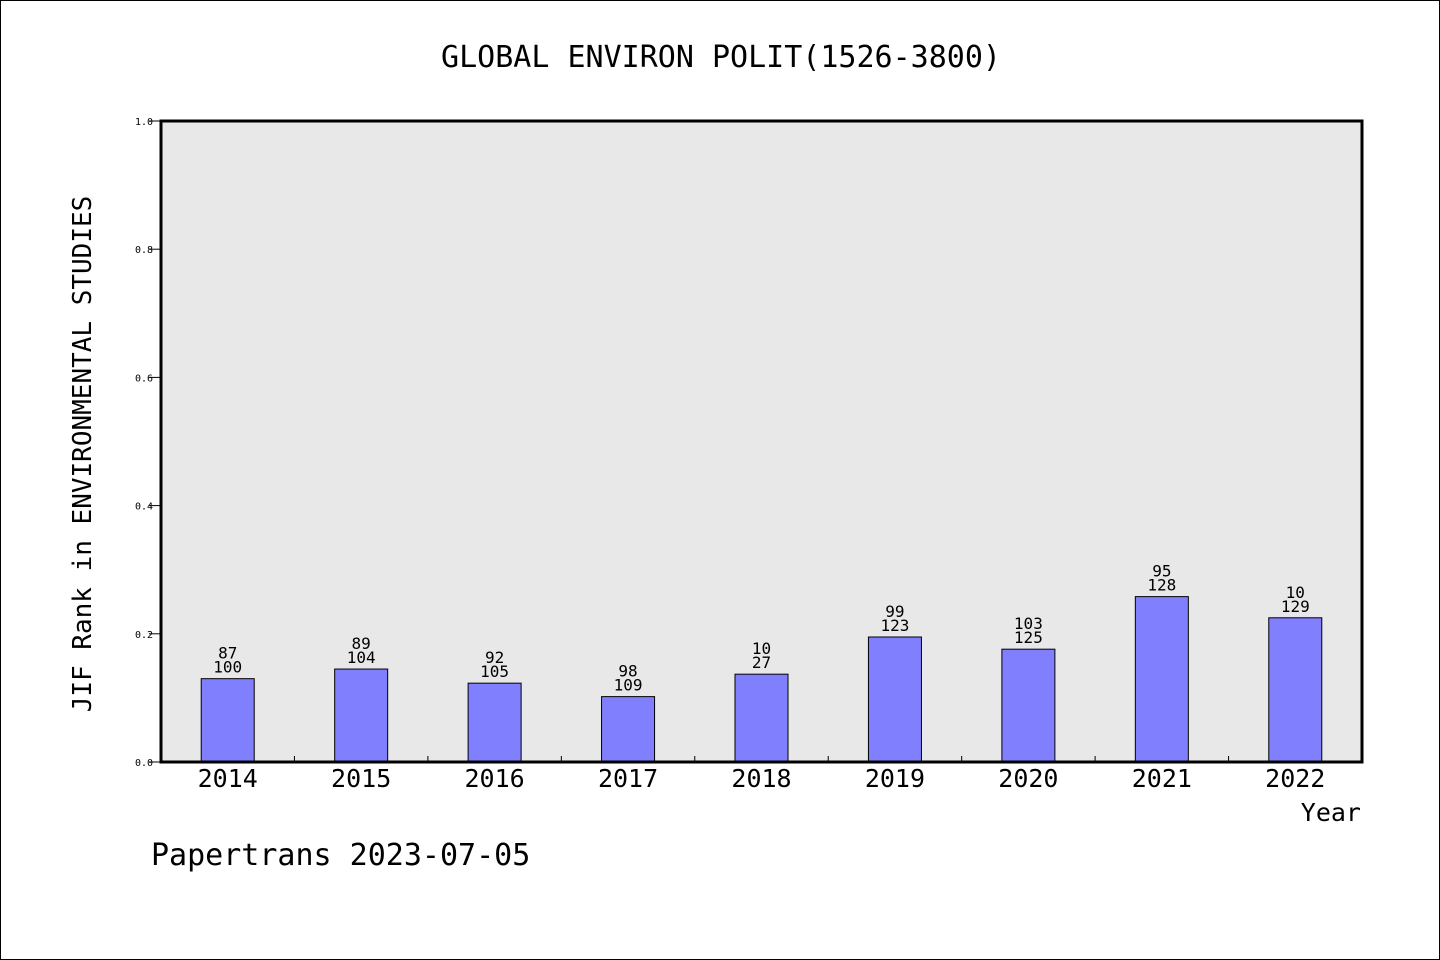  I want to click on rank-label-2020: 103, so click(1028, 623).